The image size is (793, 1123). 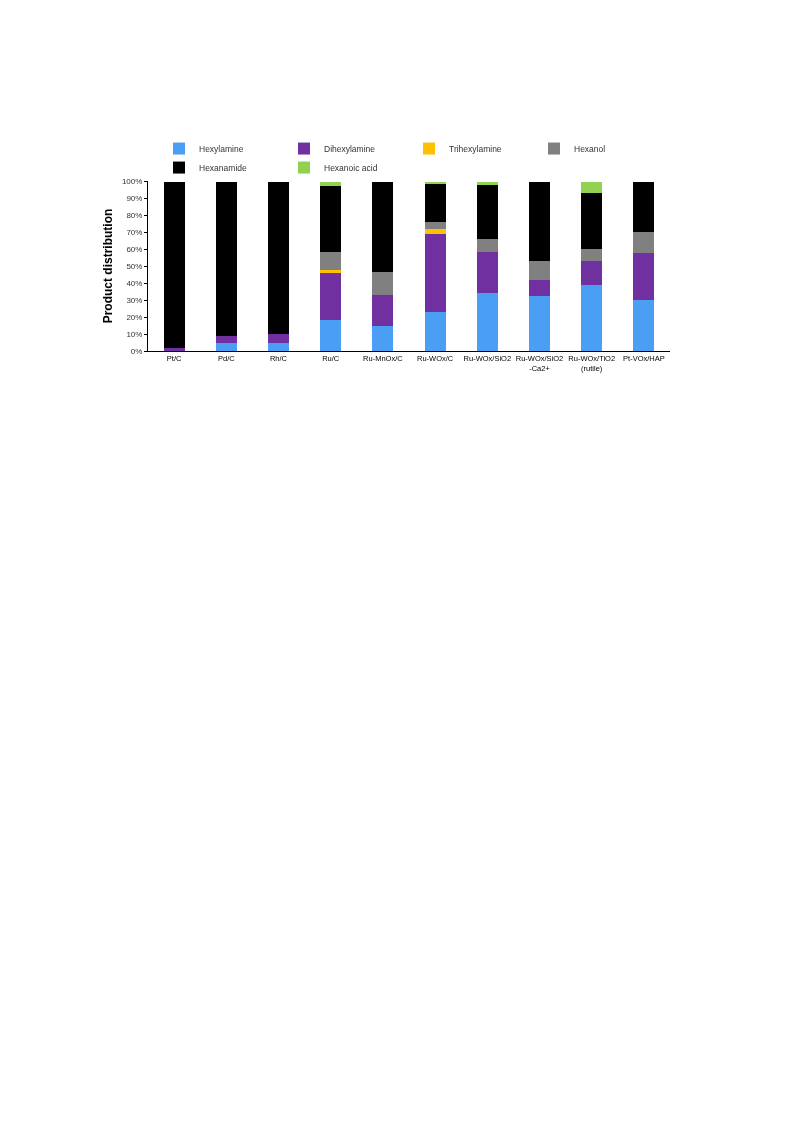 What do you see at coordinates (132, 181) in the screenshot?
I see `y-tick-label: 100%` at bounding box center [132, 181].